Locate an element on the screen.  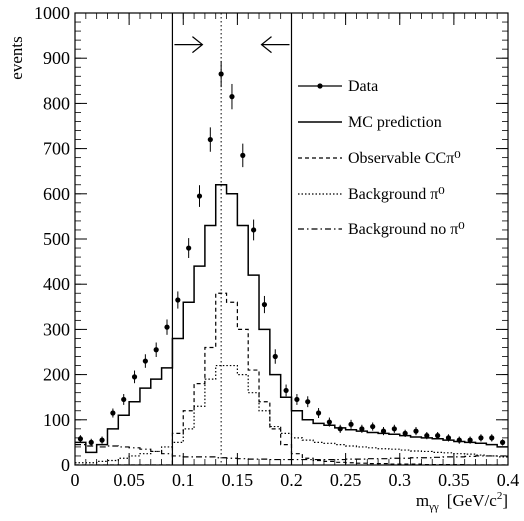
legend-label: Background no π⁰ is located at coordinates (406, 229).